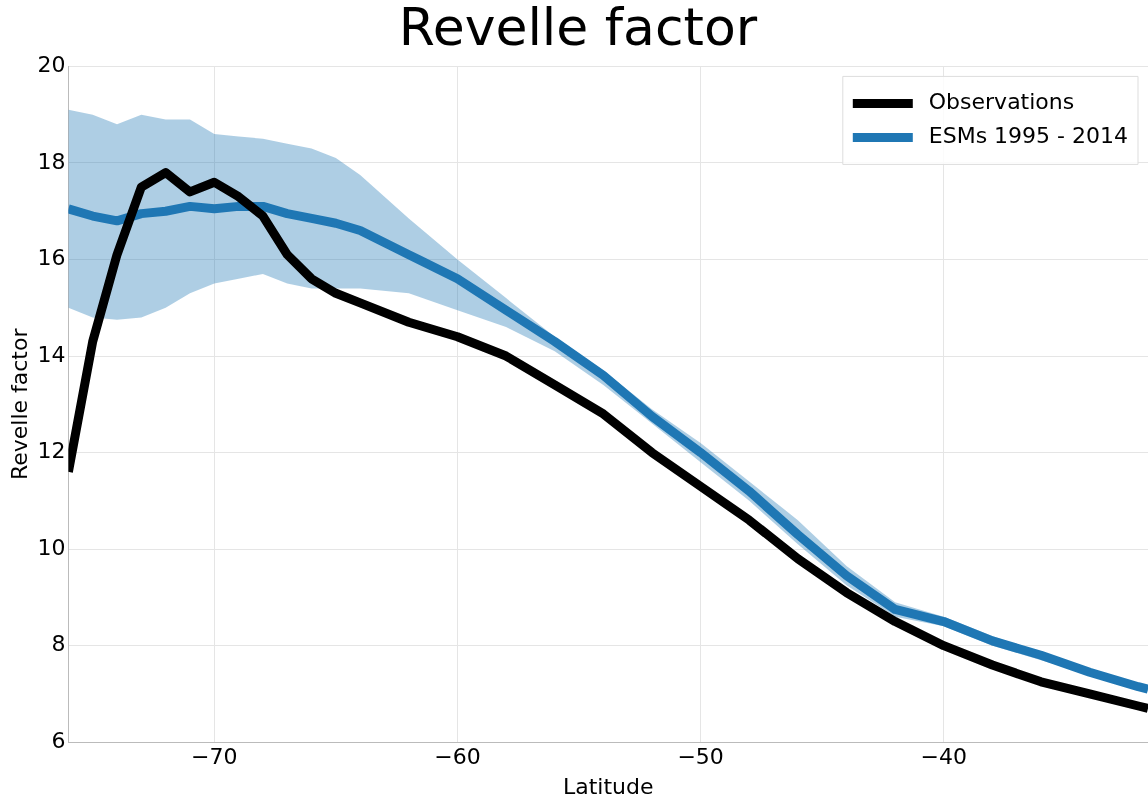  I want to click on x-tick-label: −50, so click(700, 757).